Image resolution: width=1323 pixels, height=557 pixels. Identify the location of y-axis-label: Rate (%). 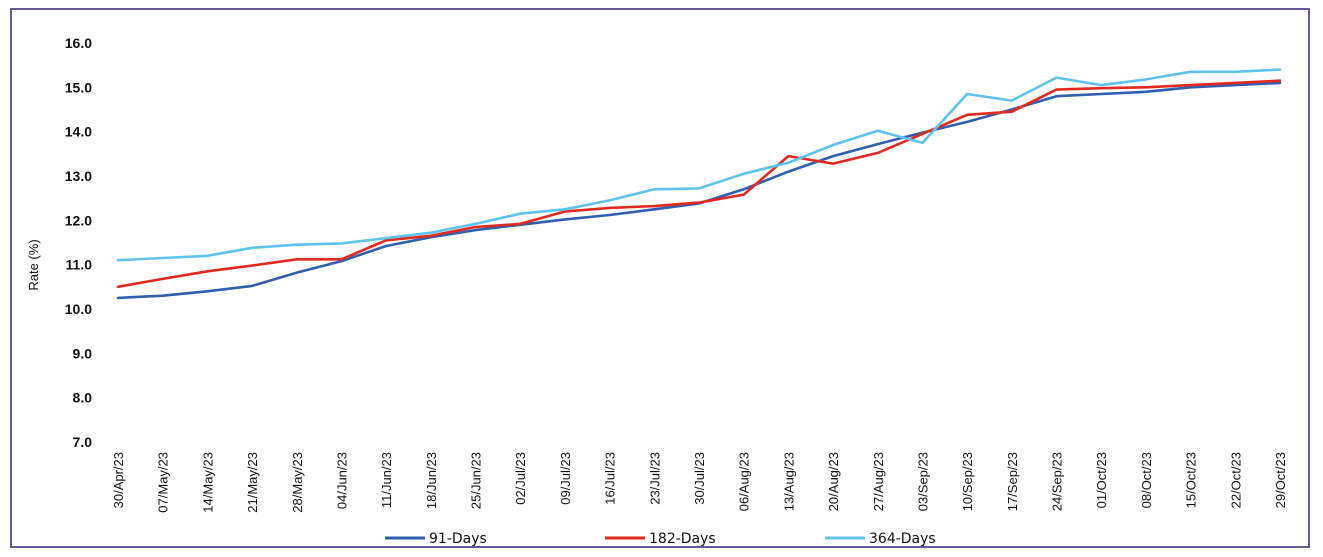
(33, 264).